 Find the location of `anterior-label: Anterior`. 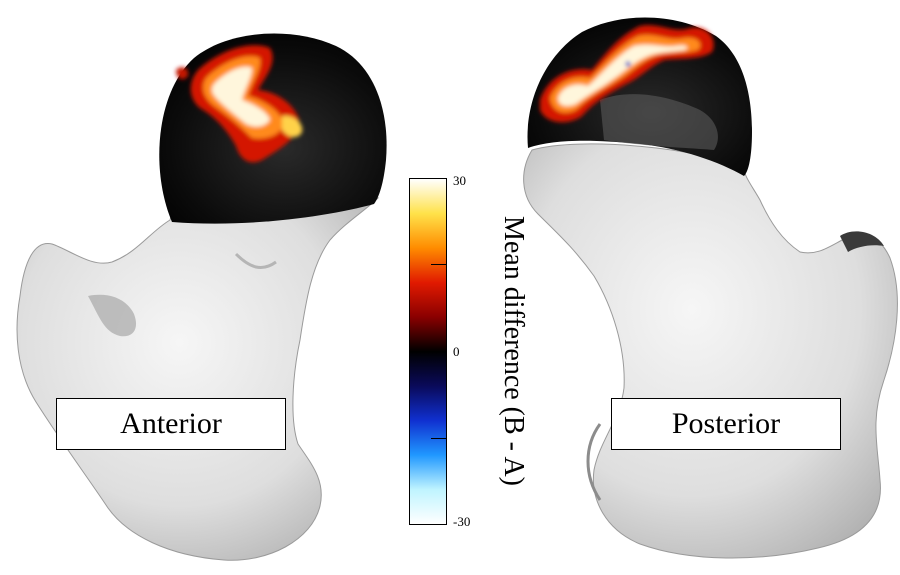

anterior-label: Anterior is located at coordinates (171, 423).